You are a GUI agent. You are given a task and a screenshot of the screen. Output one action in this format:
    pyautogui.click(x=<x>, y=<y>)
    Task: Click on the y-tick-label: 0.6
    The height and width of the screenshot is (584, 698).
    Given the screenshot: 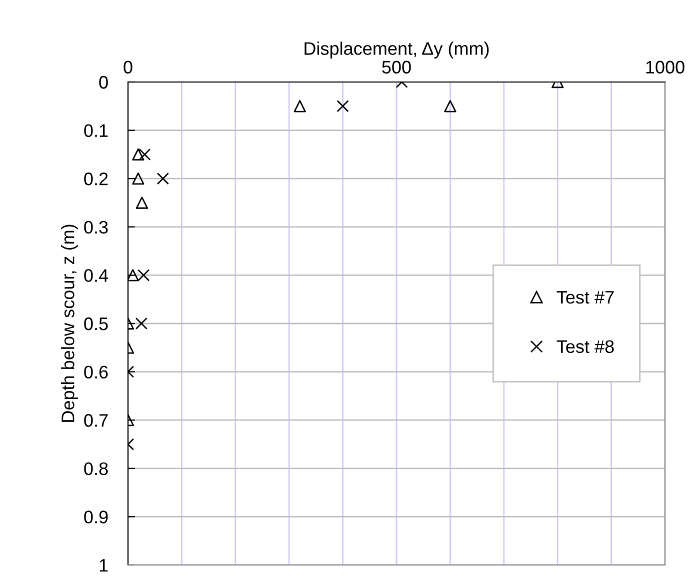 What is the action you would take?
    pyautogui.click(x=96, y=372)
    